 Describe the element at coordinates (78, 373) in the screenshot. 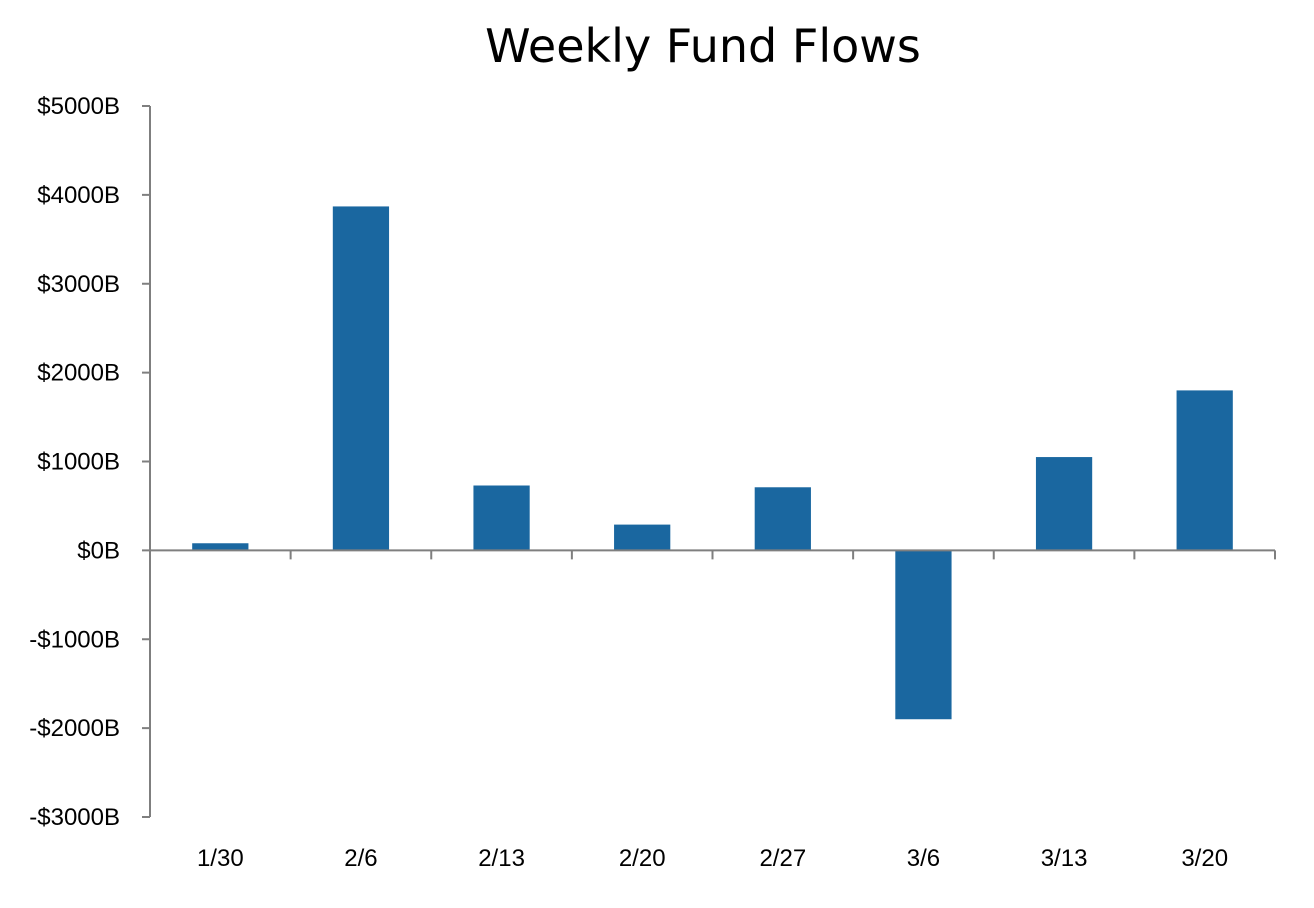

I see `y-tick-label: $2000B` at that location.